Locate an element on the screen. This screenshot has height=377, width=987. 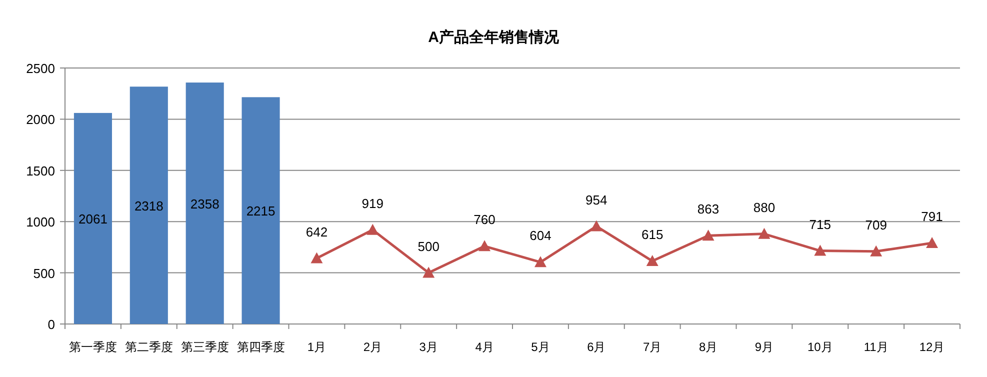
data-label: 715 is located at coordinates (820, 224).